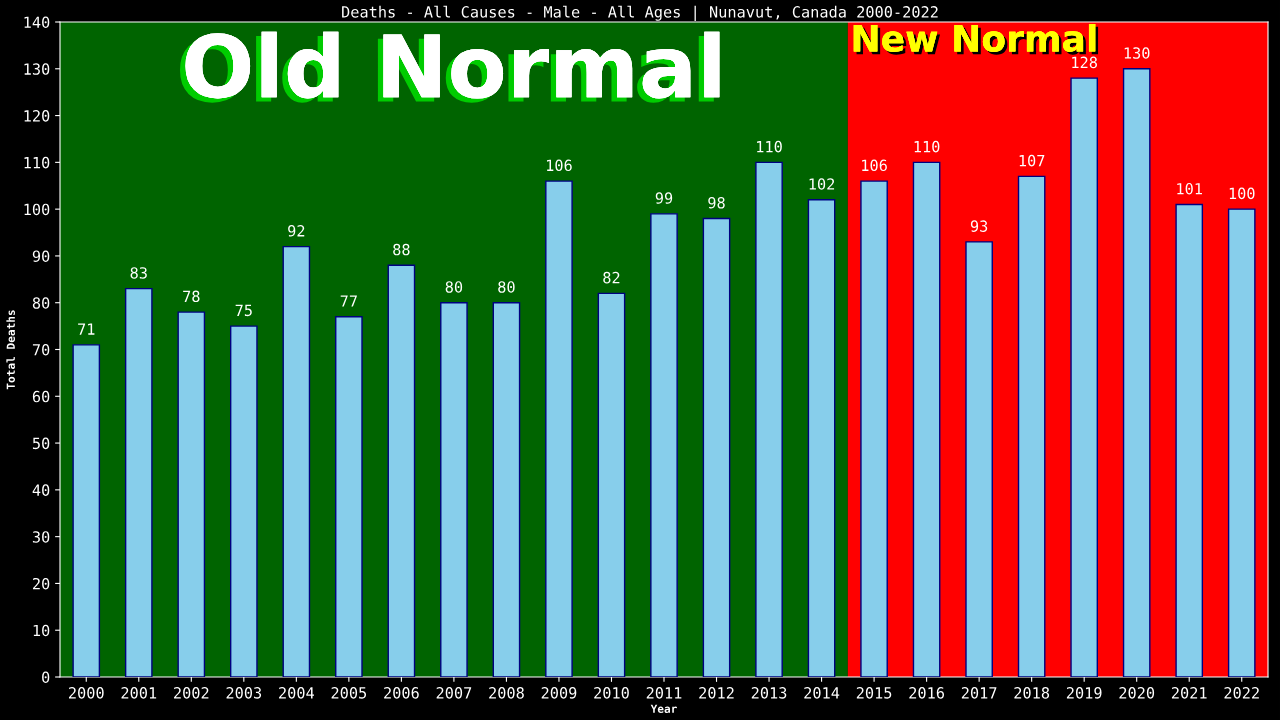 This screenshot has height=720, width=1280. Describe the element at coordinates (1242, 193) in the screenshot. I see `data-label: 100` at that location.